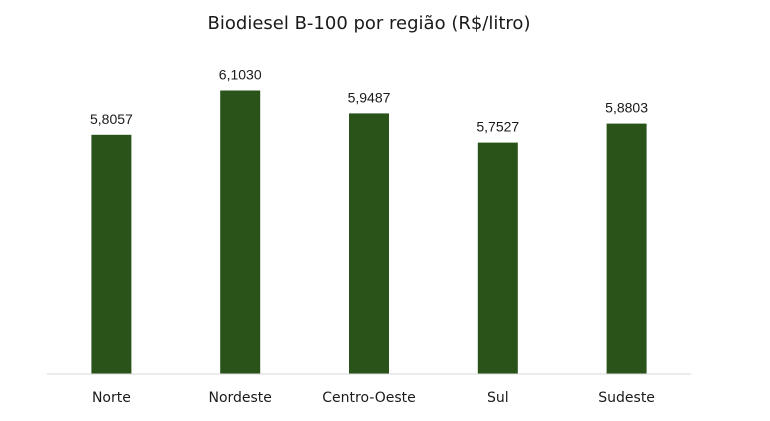  What do you see at coordinates (498, 398) in the screenshot?
I see `category-label: Sul` at bounding box center [498, 398].